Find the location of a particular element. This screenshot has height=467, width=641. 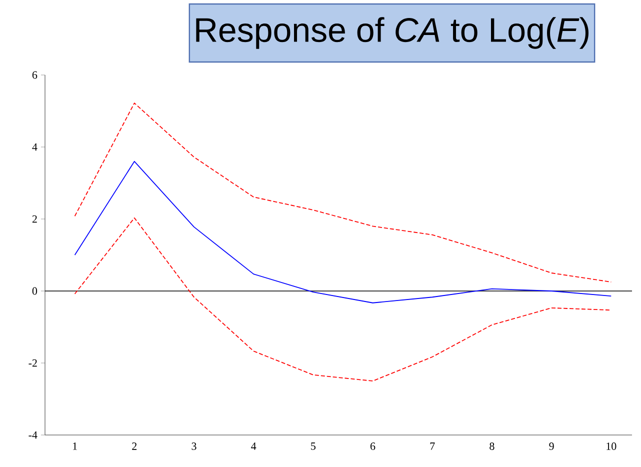

x-tick-label: 3 is located at coordinates (194, 446).